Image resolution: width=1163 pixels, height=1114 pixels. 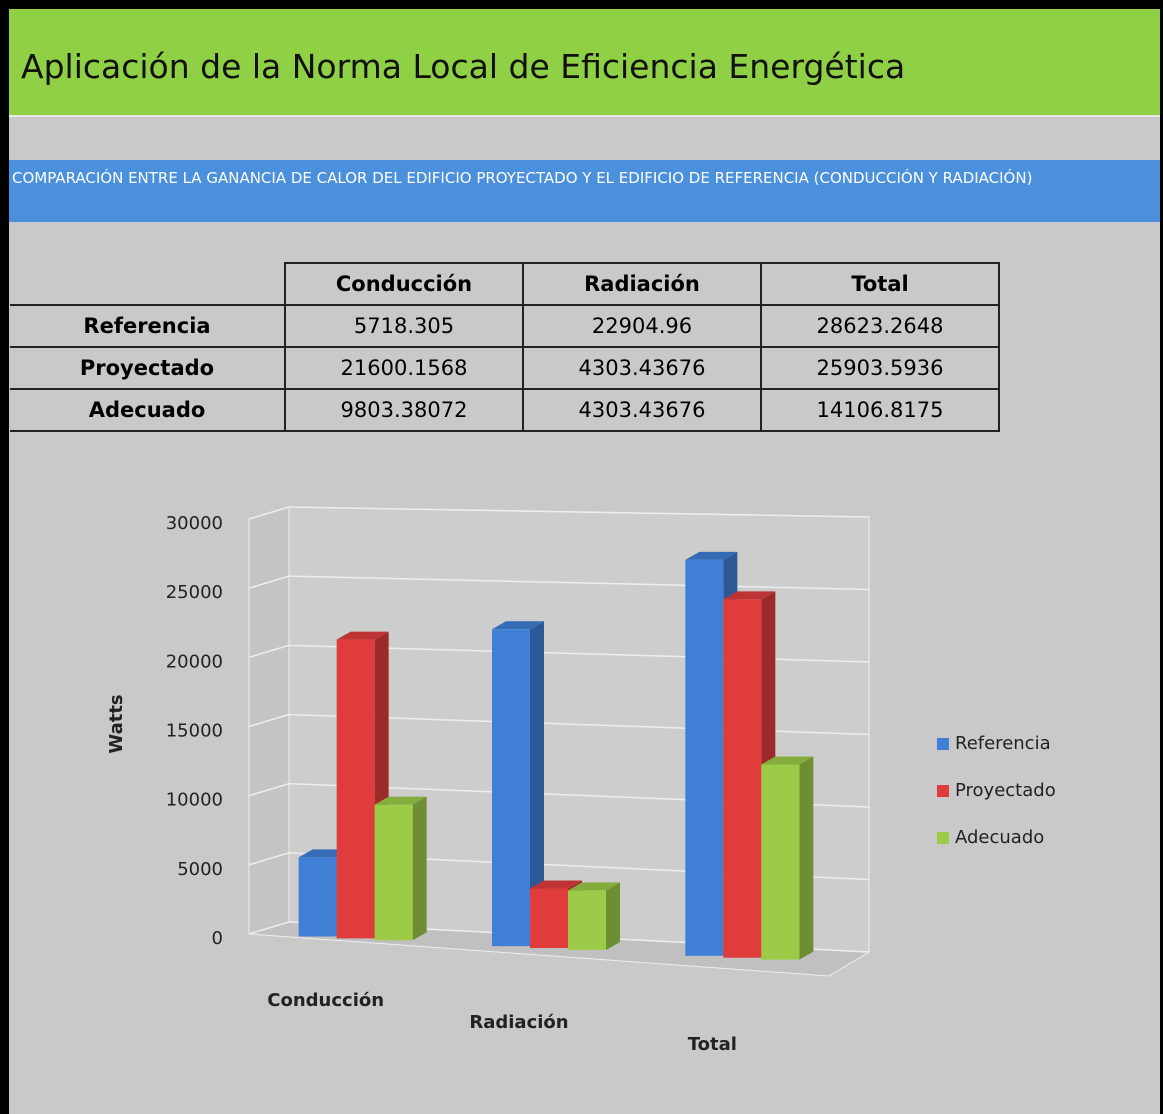 What do you see at coordinates (712, 1044) in the screenshot?
I see `x-tick-label: Total` at bounding box center [712, 1044].